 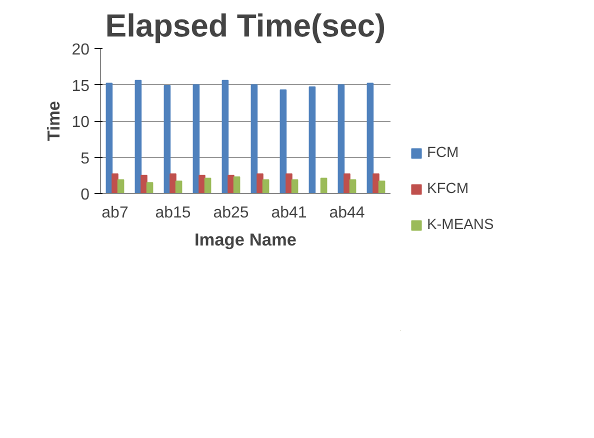 I want to click on chart-title: Elapsed Time(sec), so click(x=245, y=26).